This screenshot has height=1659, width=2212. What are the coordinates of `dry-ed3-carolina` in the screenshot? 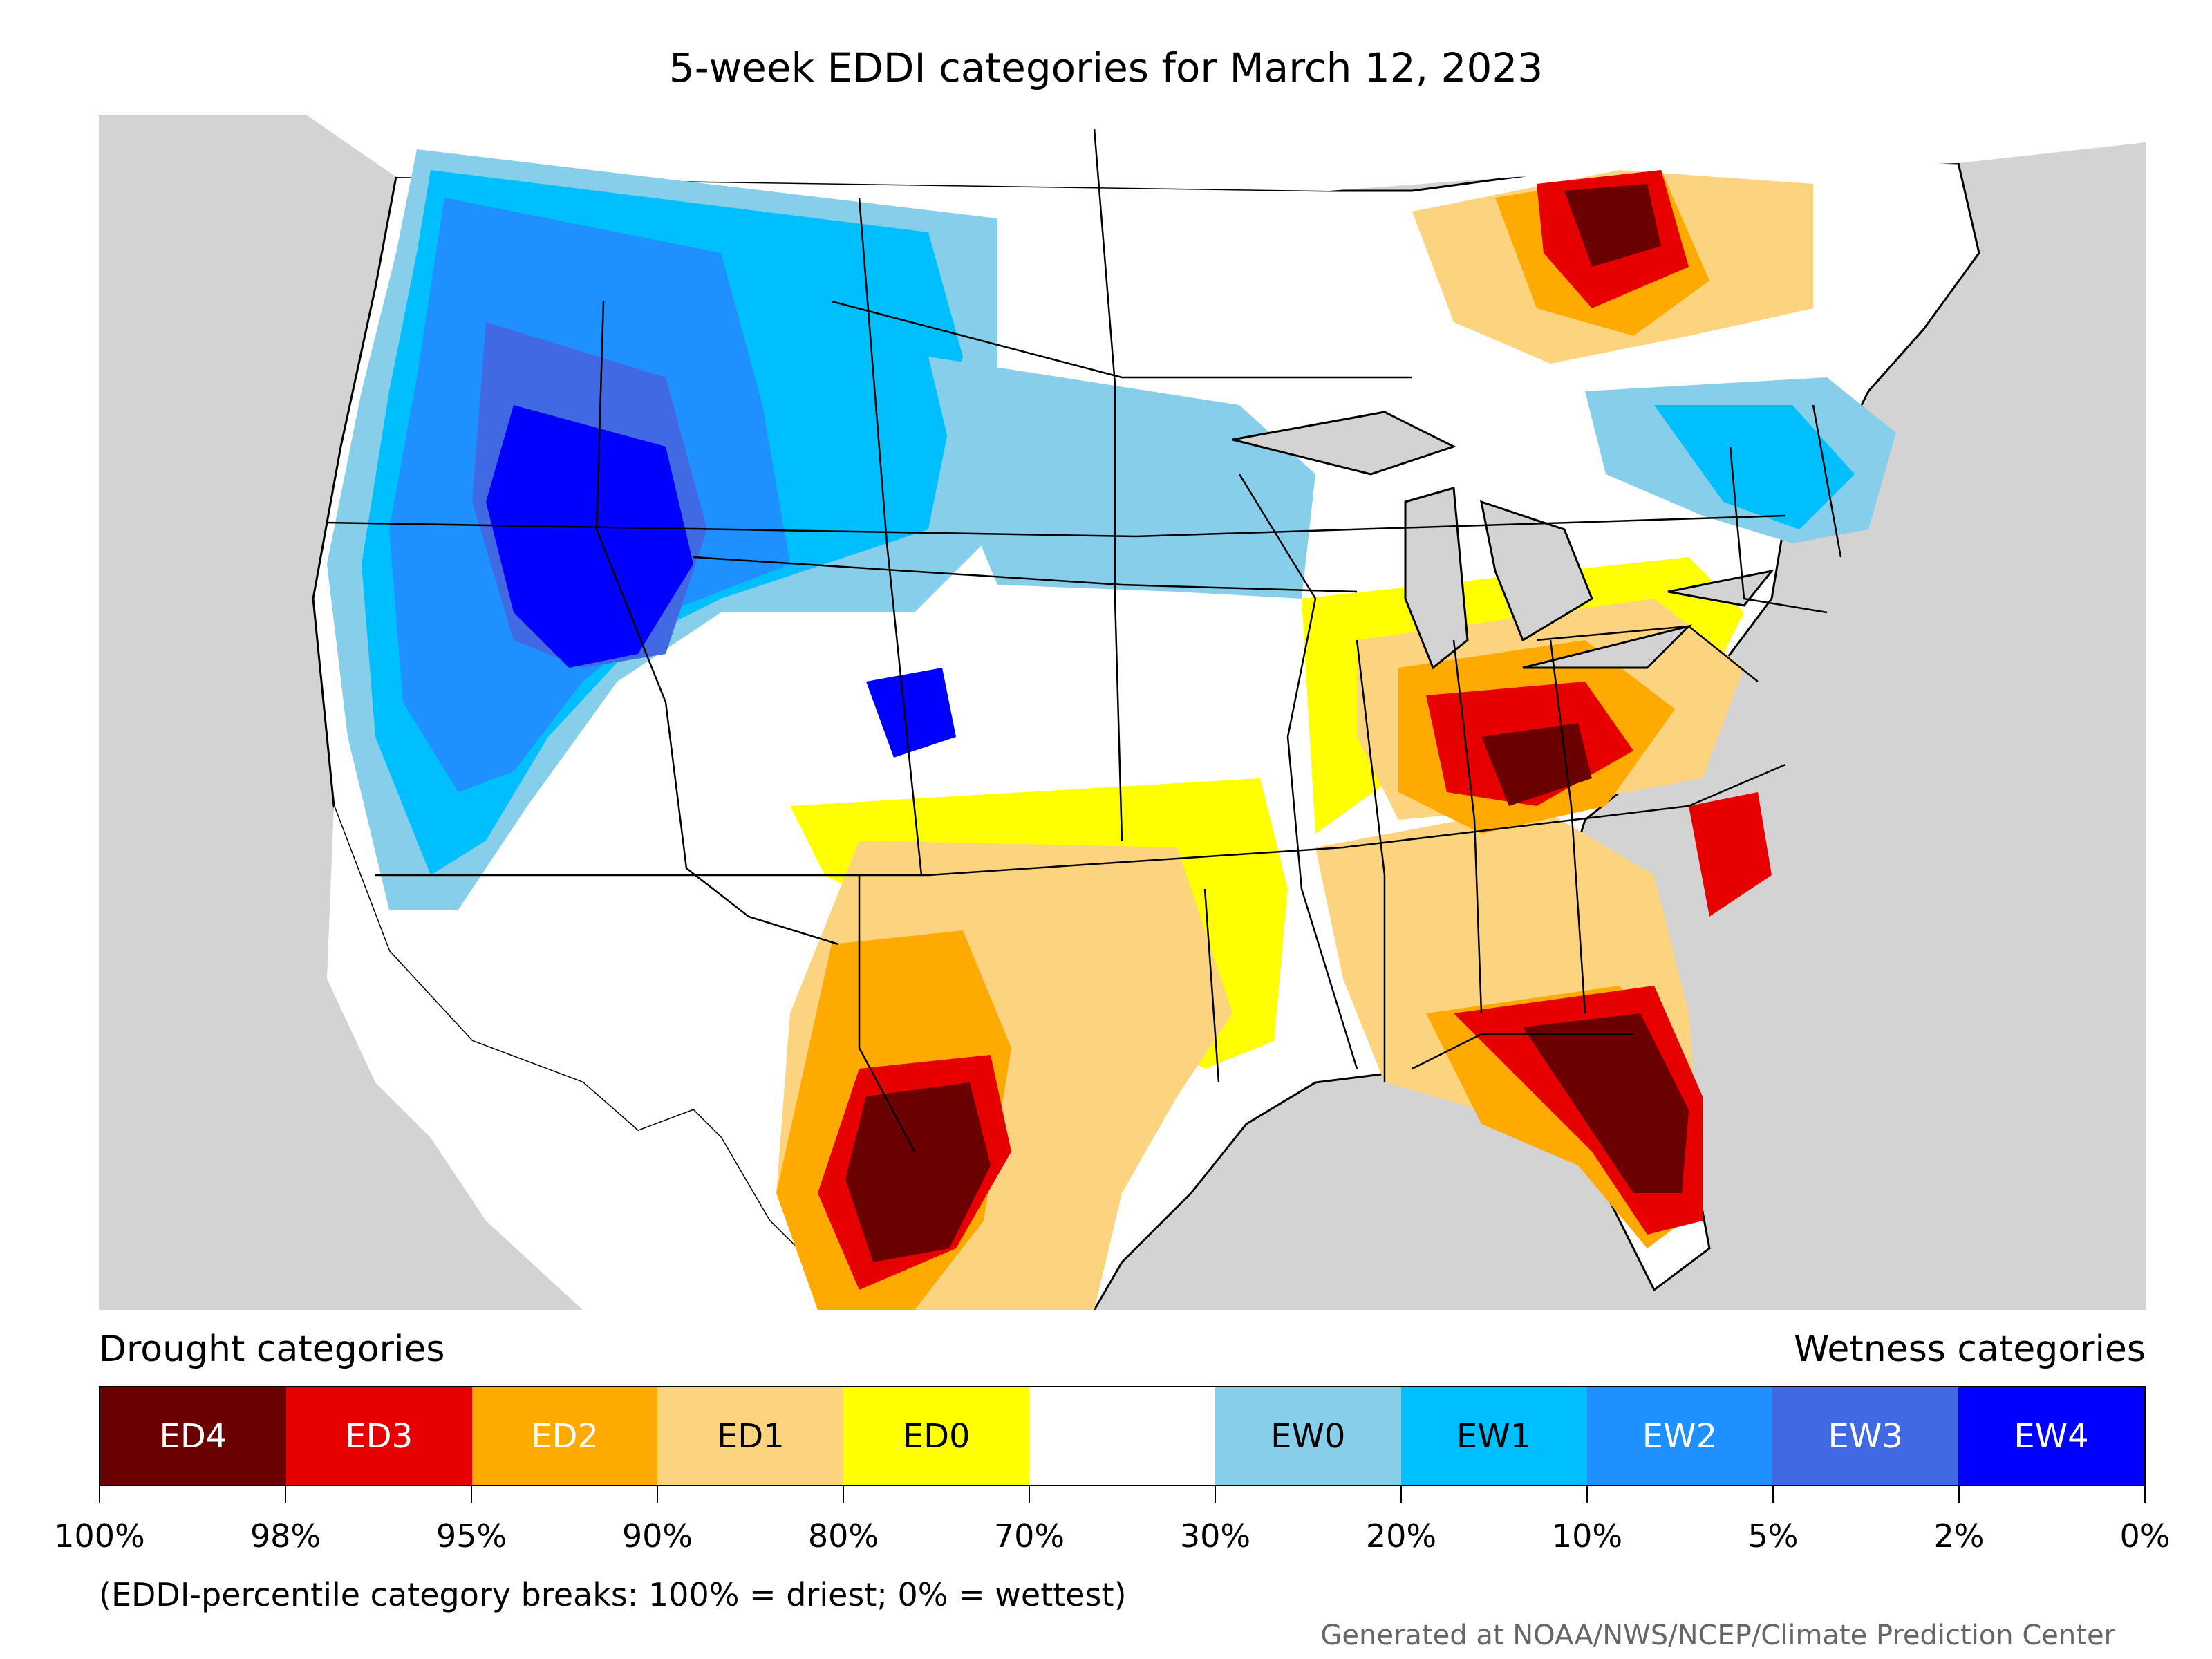 It's located at (1731, 854).